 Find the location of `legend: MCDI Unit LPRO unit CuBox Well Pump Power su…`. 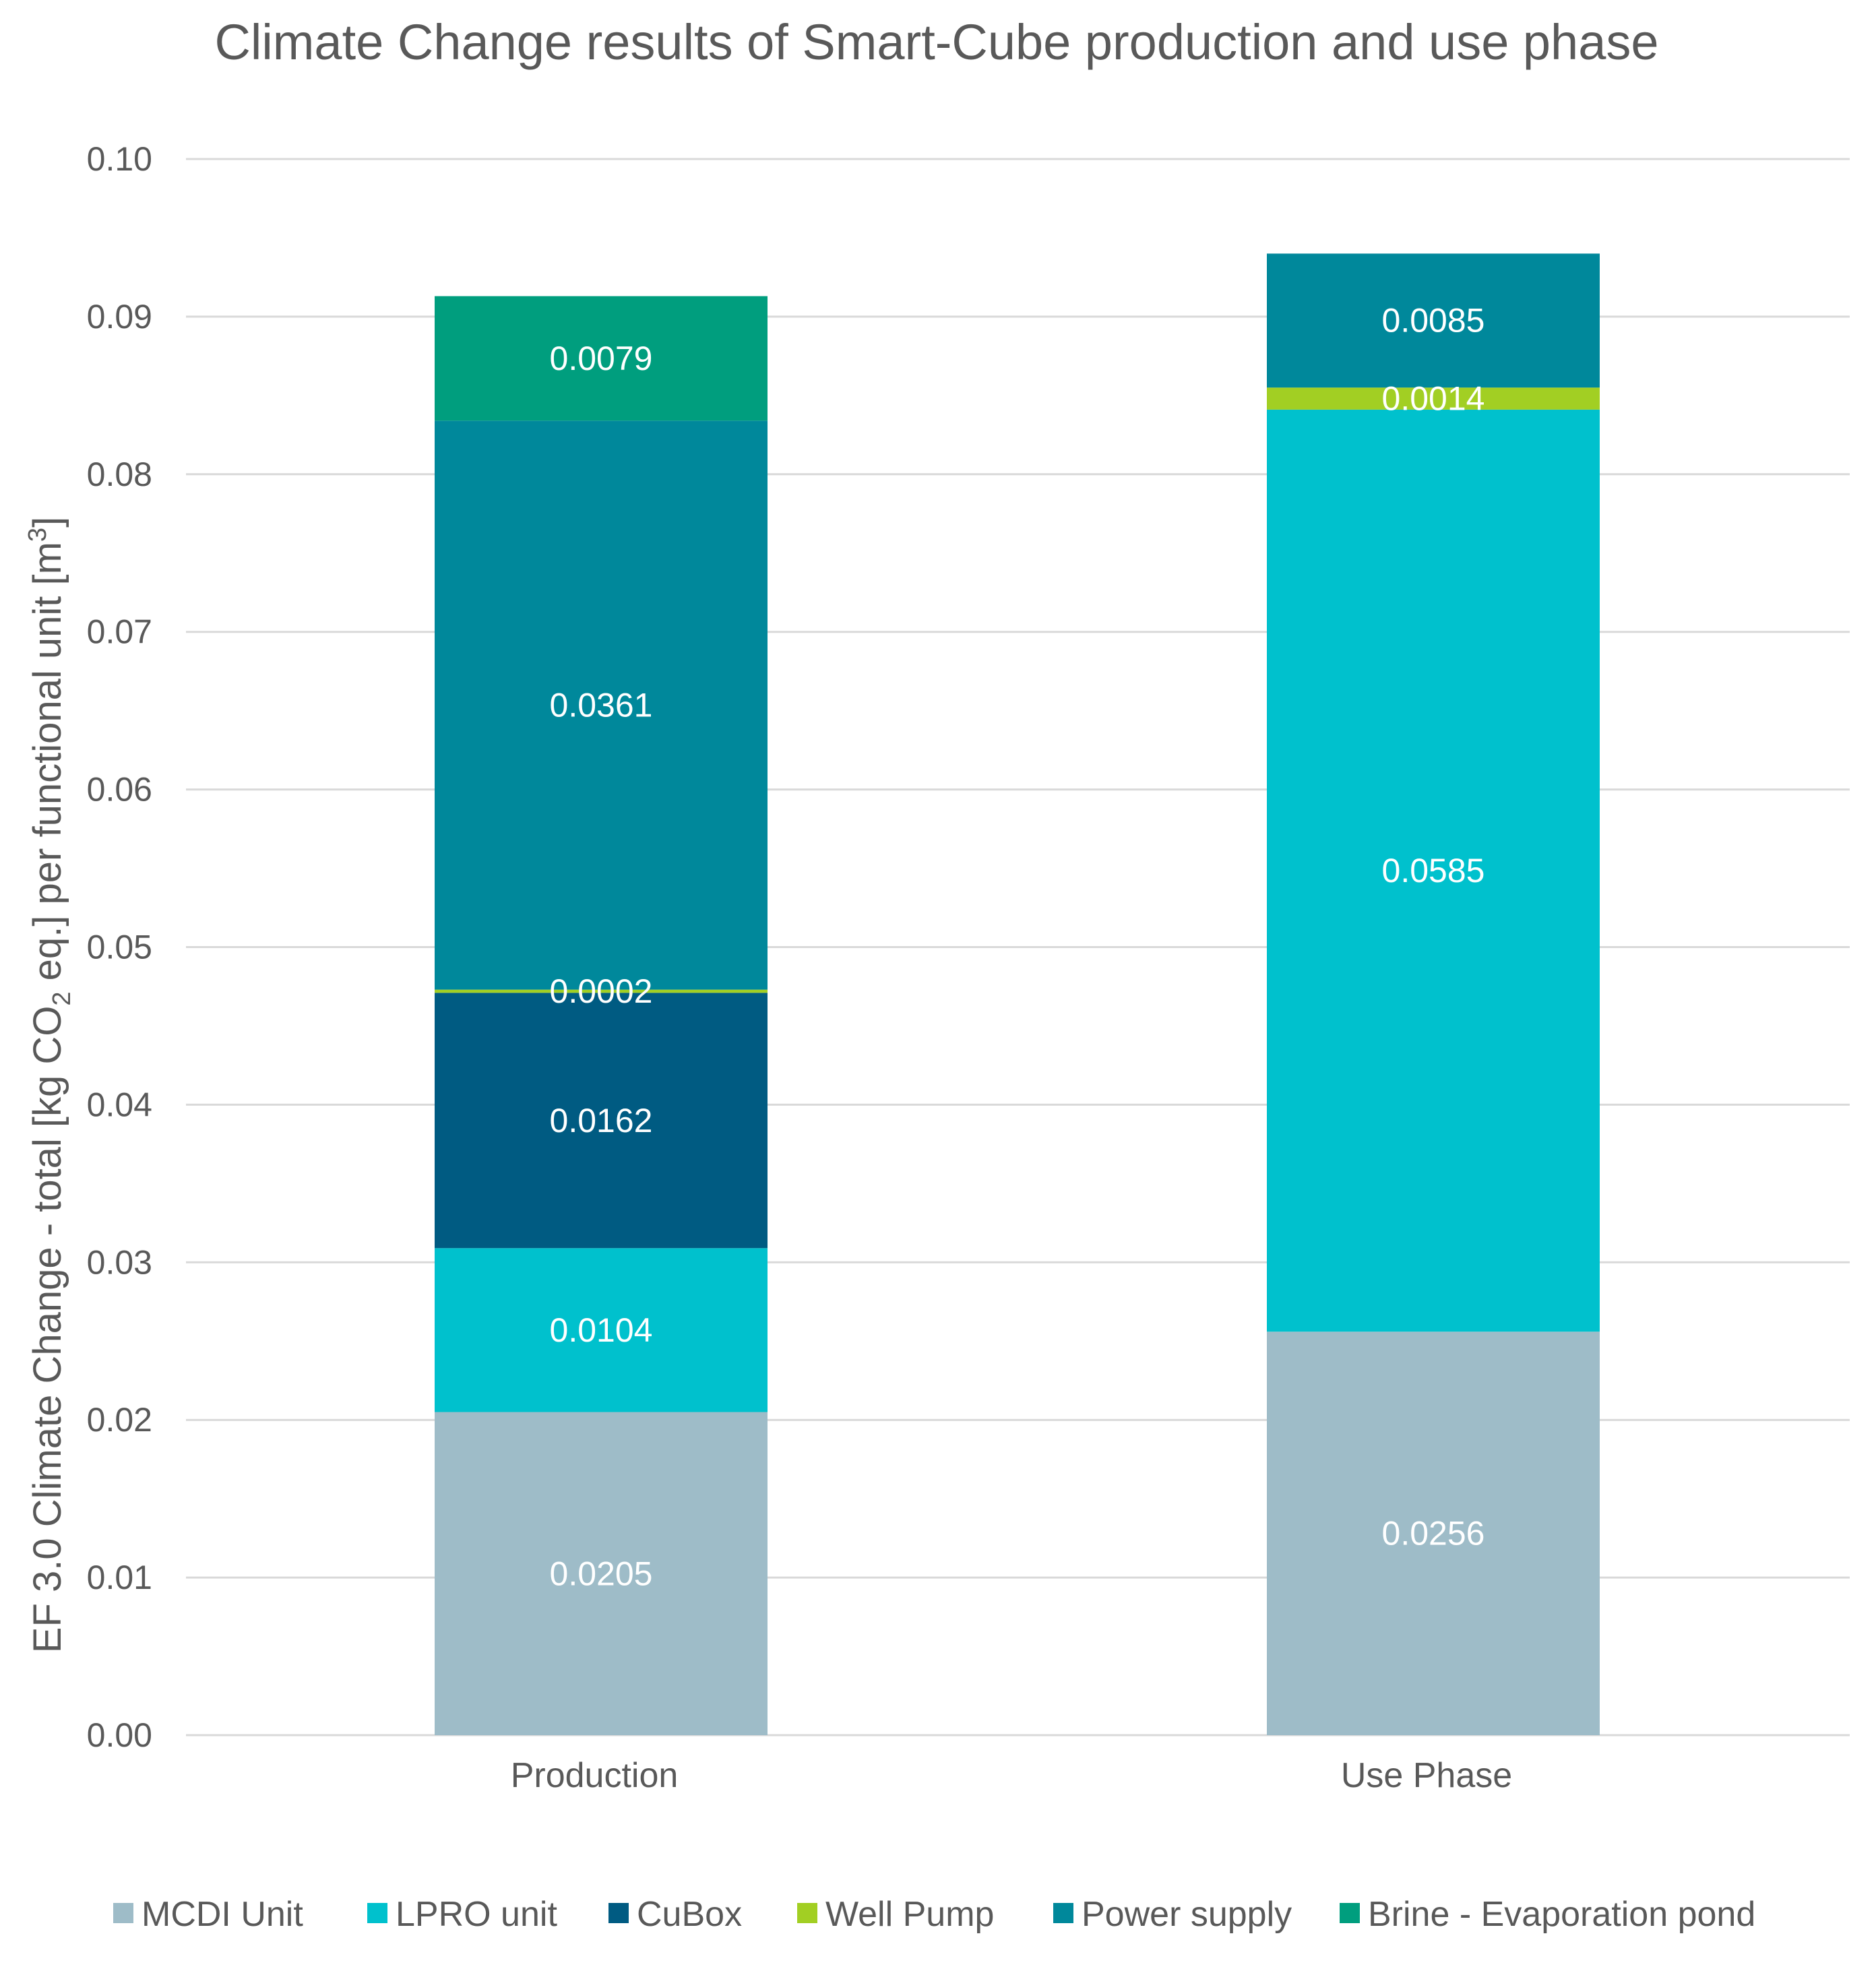

legend: MCDI Unit LPRO unit CuBox Well Pump Power su… is located at coordinates (934, 1914).